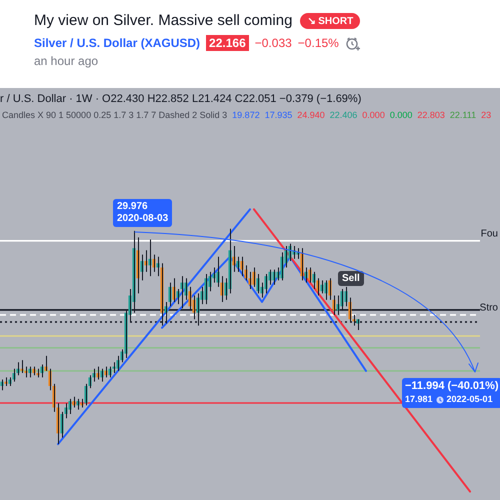  I want to click on annotation: Sell, so click(351, 278).